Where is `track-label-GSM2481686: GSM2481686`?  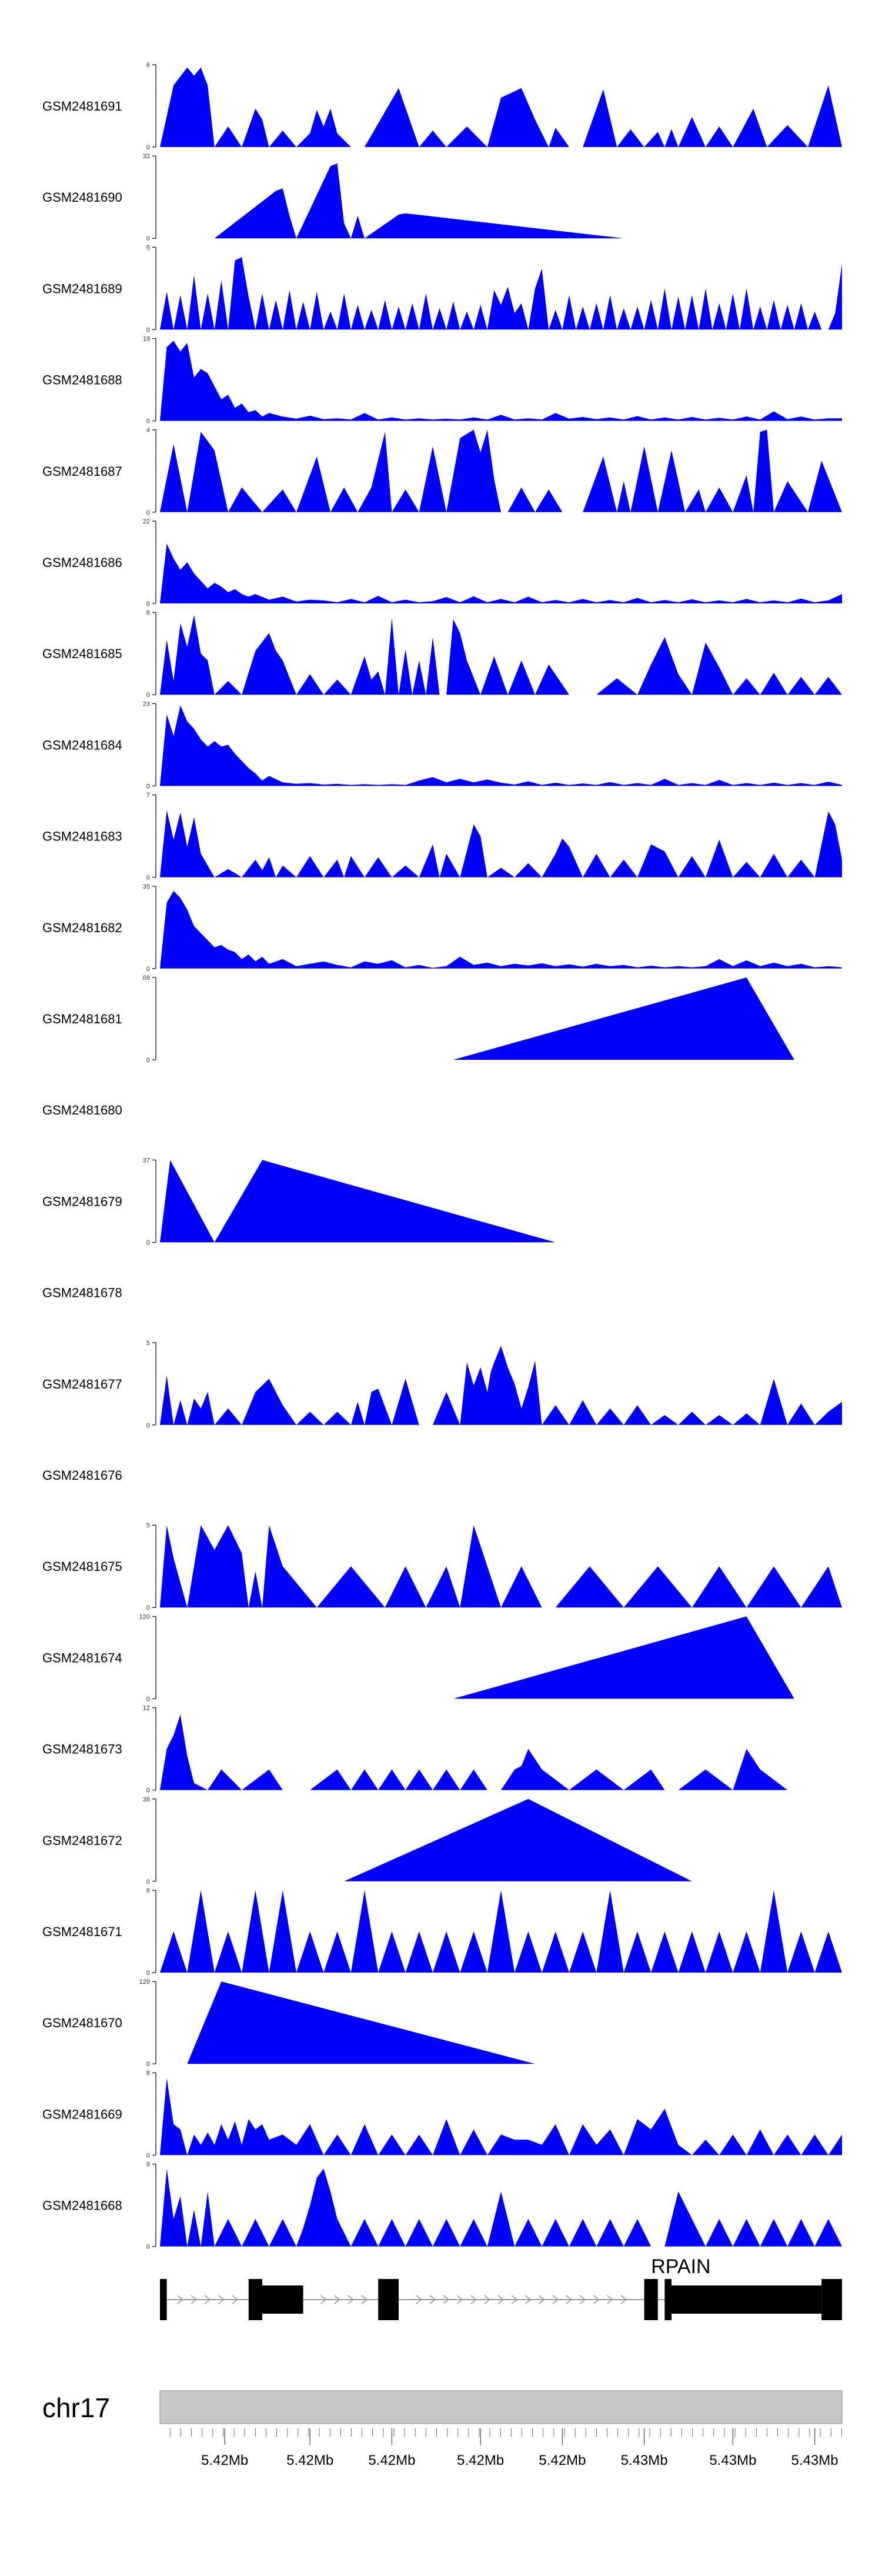
track-label-GSM2481686: GSM2481686 is located at coordinates (82, 562).